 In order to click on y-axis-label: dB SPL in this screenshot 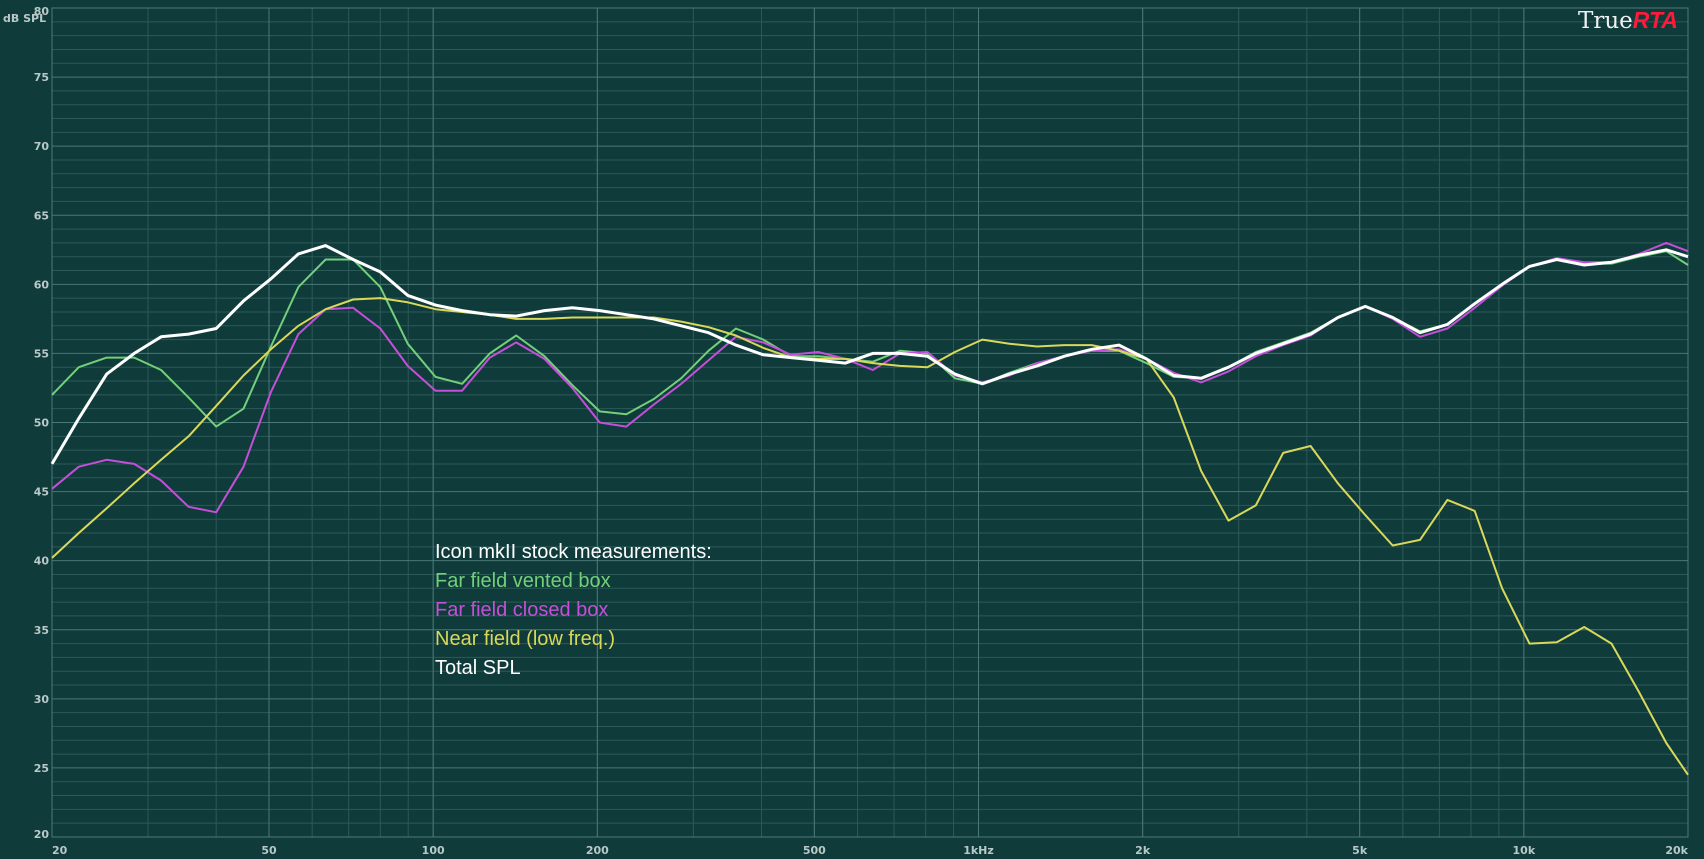, I will do `click(24, 18)`.